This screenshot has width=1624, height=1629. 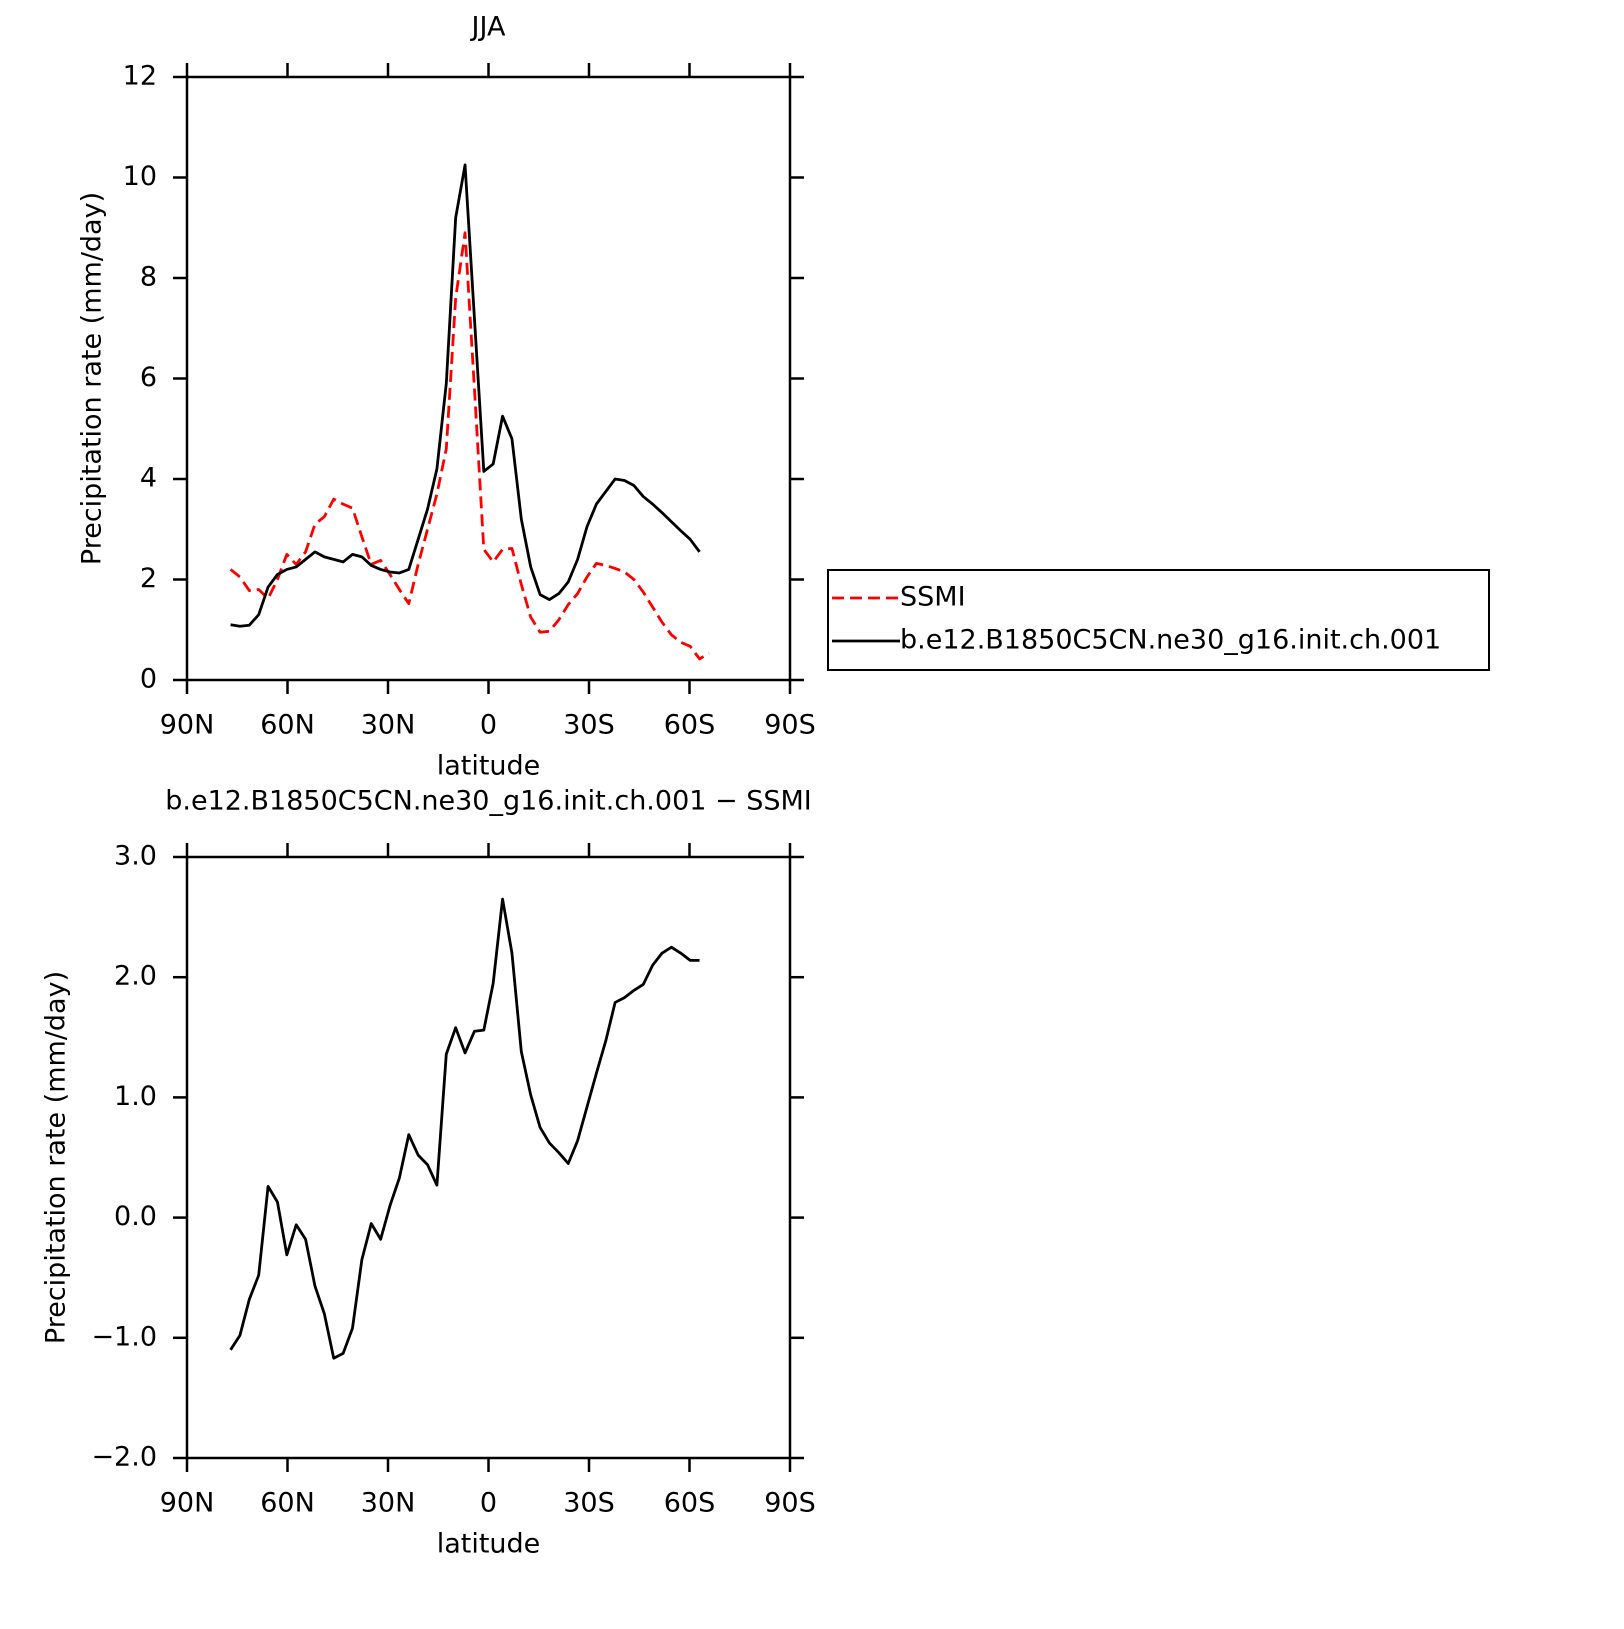 I want to click on y-tick-label: 0, so click(x=148, y=679).